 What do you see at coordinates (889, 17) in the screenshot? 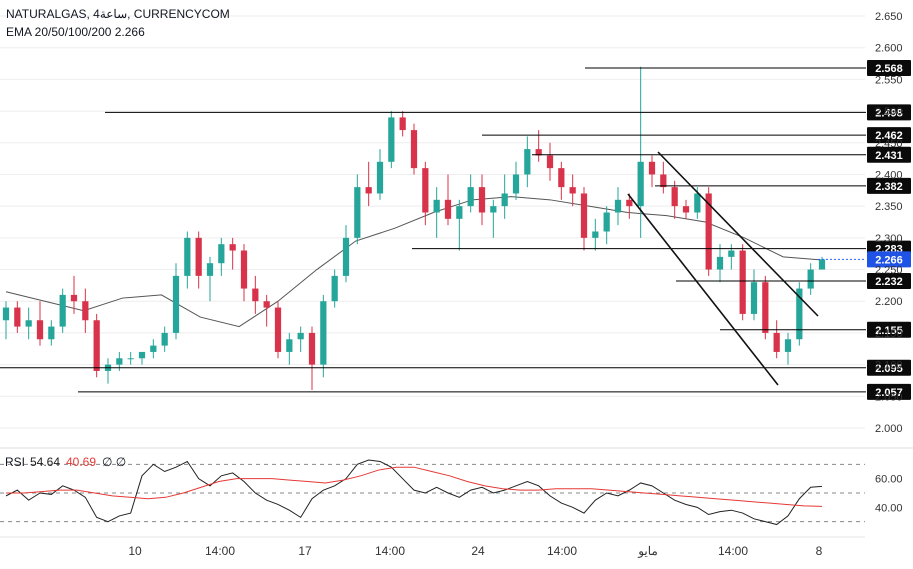
I see `y-tick-label: 2.650` at bounding box center [889, 17].